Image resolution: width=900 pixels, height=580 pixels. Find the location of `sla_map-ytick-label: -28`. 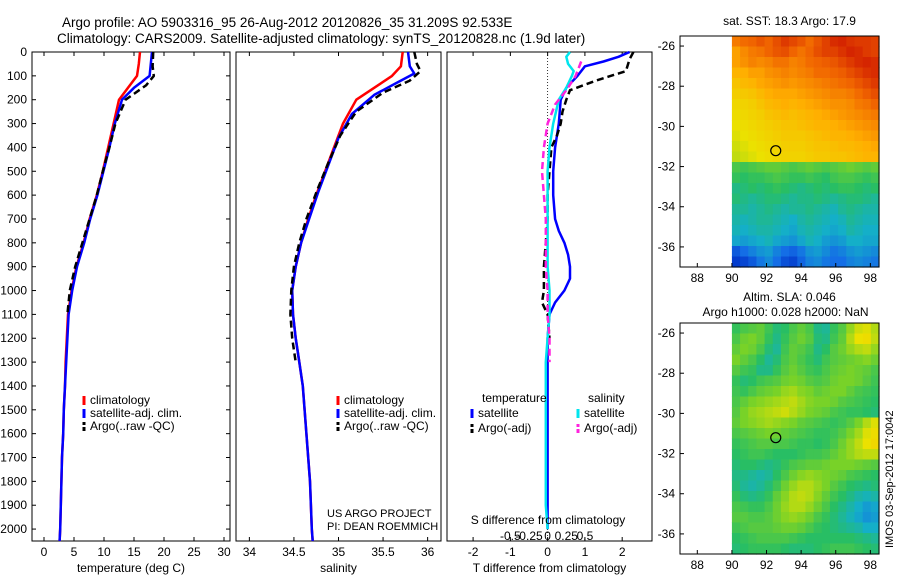

sla_map-ytick-label: -28 is located at coordinates (667, 373).